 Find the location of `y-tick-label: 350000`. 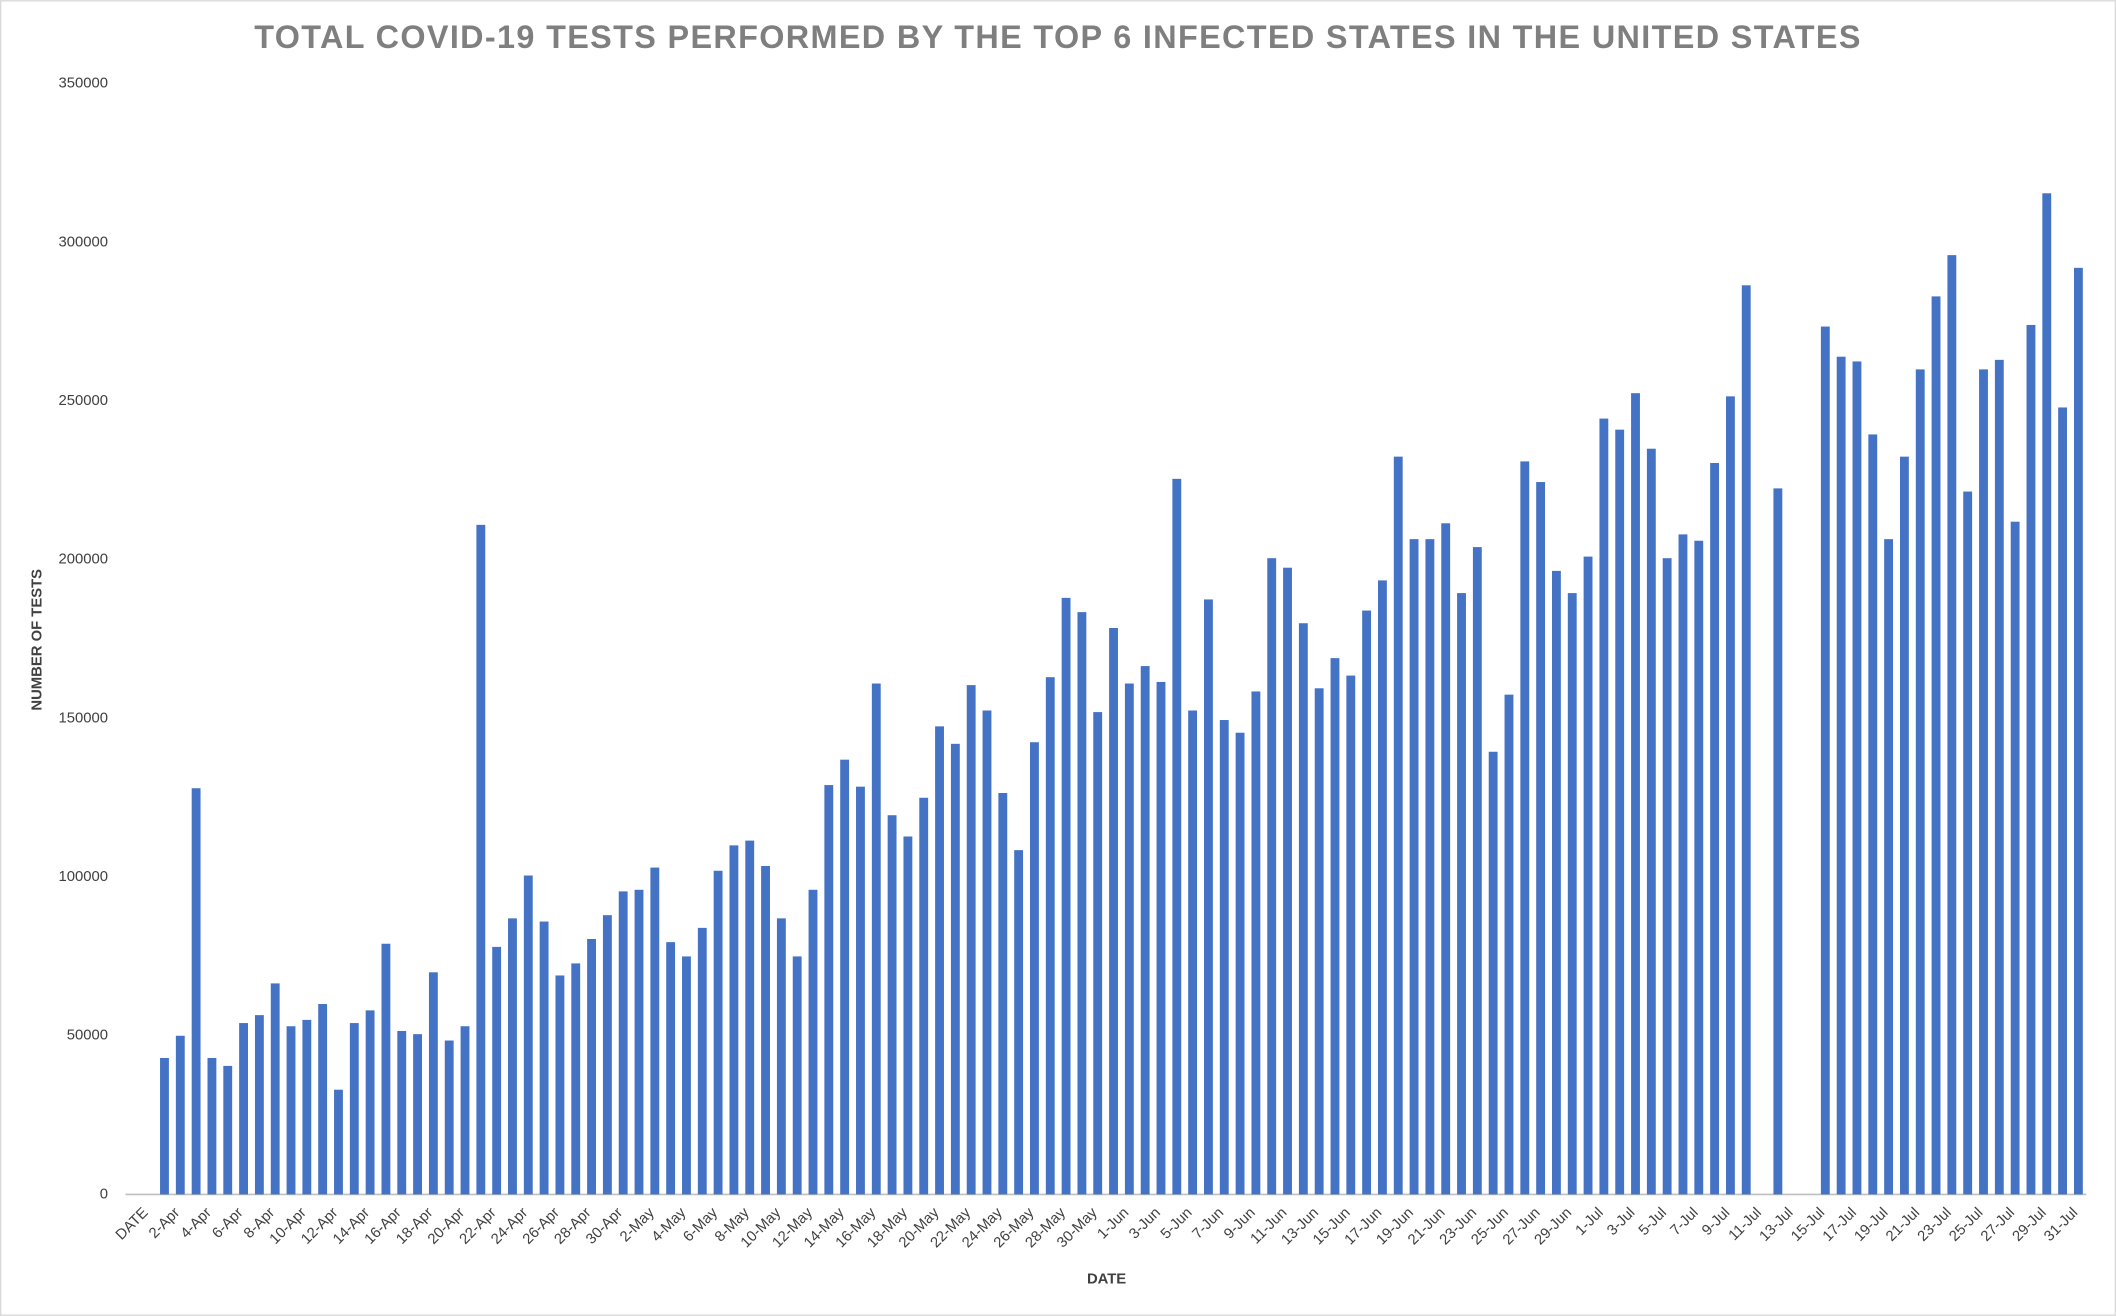

y-tick-label: 350000 is located at coordinates (82, 84).